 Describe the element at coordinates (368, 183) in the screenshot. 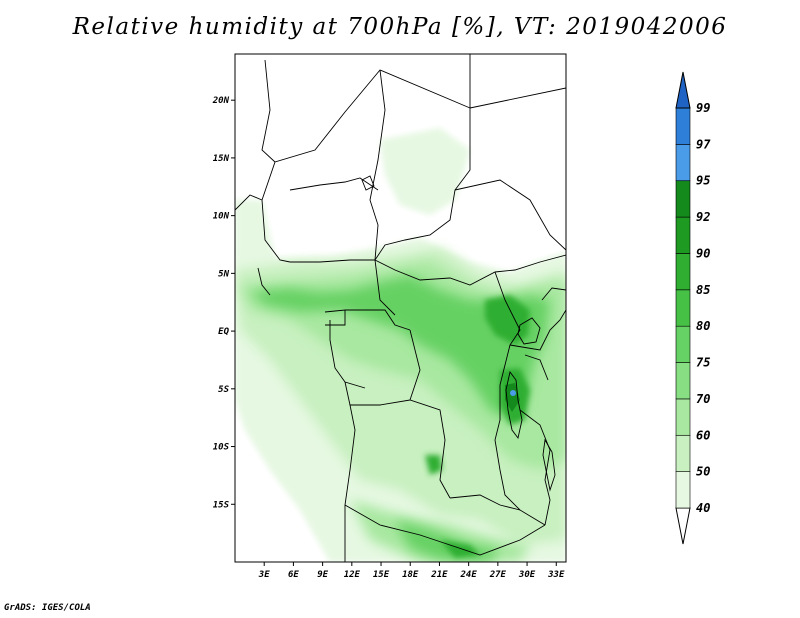

I see `lake-chad-outline` at that location.